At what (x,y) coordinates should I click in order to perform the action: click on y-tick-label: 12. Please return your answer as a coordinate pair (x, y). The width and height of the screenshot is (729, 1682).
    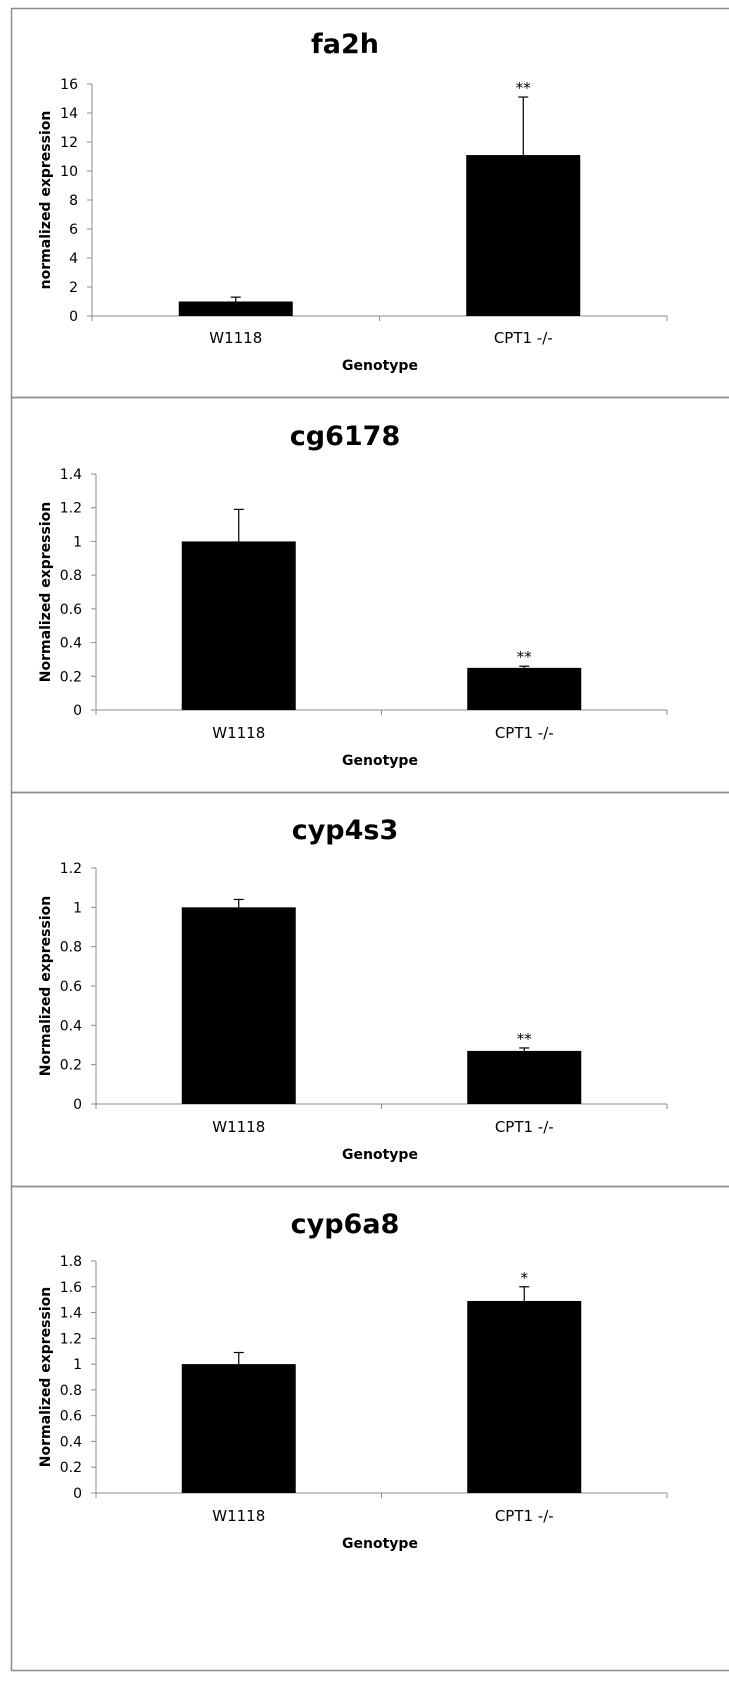
    Looking at the image, I should click on (69, 143).